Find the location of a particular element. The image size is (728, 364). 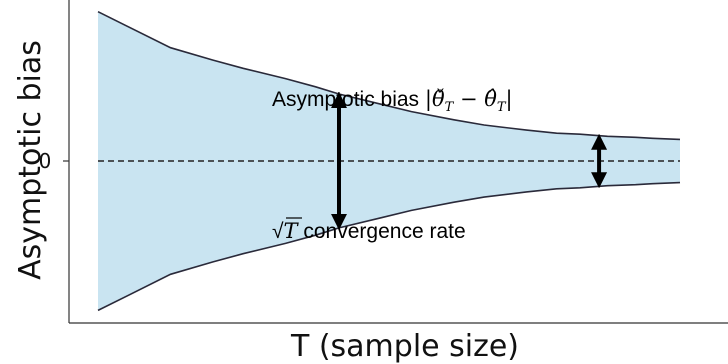

rate-annotation: √T convergence rate is located at coordinates (369, 231).